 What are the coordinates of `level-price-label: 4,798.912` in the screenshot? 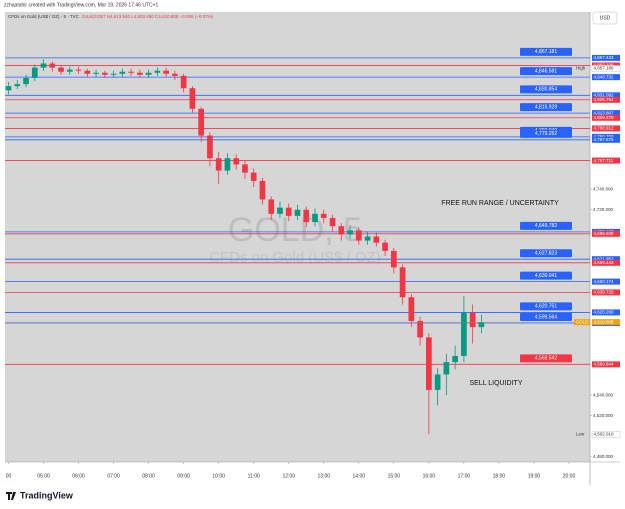 It's located at (604, 128).